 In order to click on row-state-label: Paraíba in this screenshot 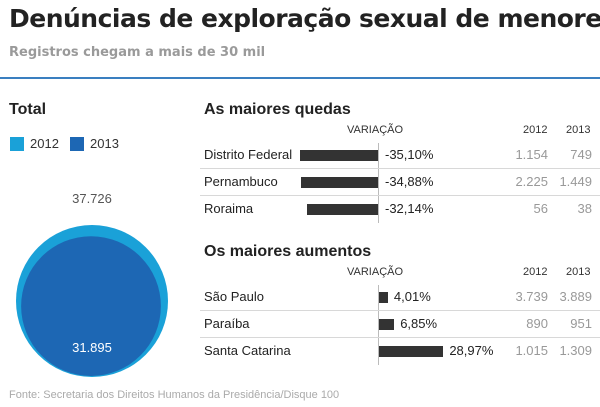, I will do `click(227, 323)`.